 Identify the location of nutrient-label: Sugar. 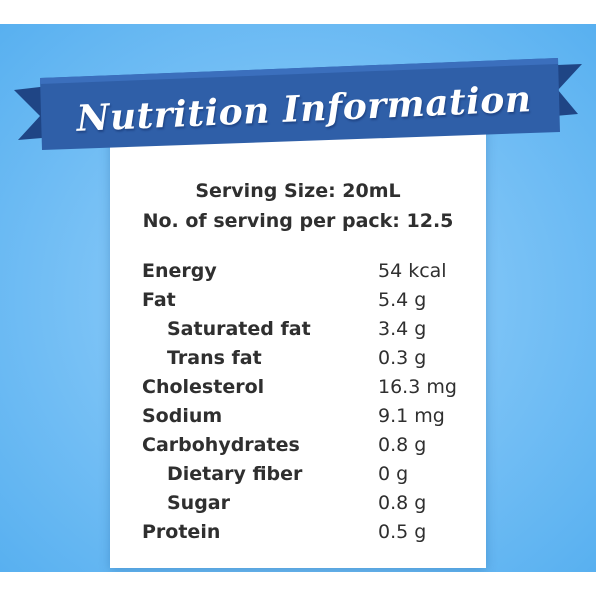
(199, 503).